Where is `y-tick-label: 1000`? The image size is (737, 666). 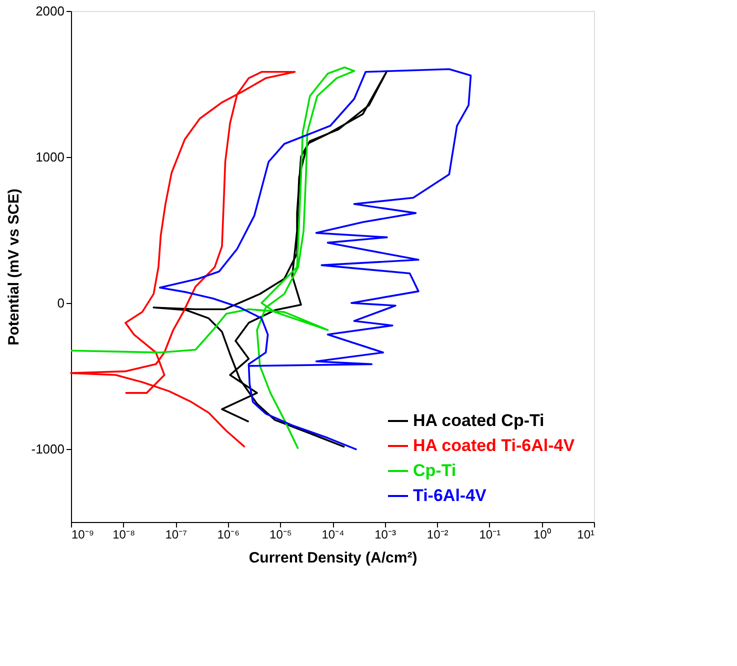
y-tick-label: 1000 is located at coordinates (50, 157).